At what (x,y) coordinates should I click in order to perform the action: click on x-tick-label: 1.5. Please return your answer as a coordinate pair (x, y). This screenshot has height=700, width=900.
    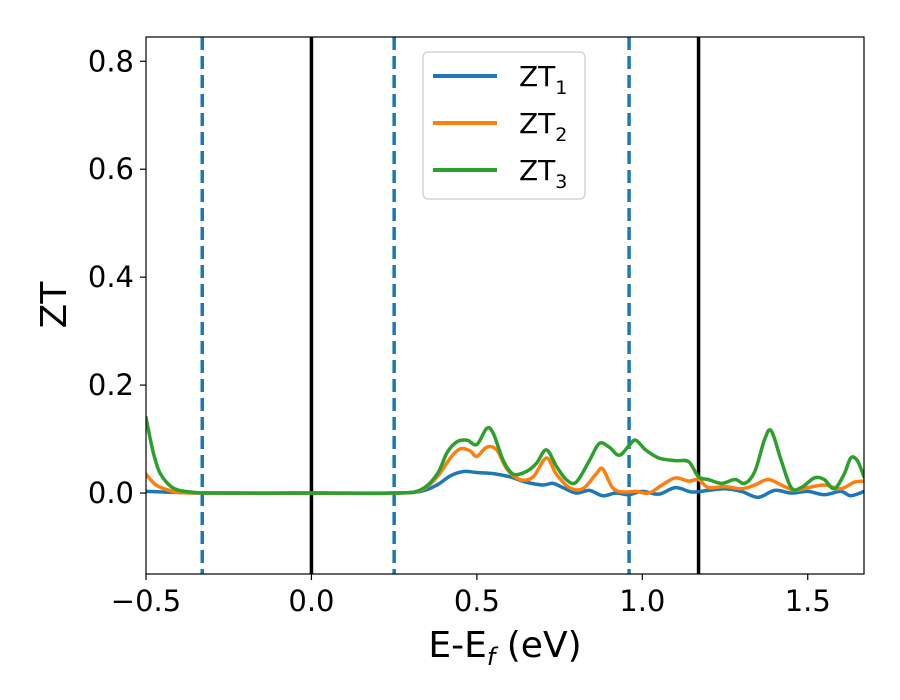
    Looking at the image, I should click on (808, 601).